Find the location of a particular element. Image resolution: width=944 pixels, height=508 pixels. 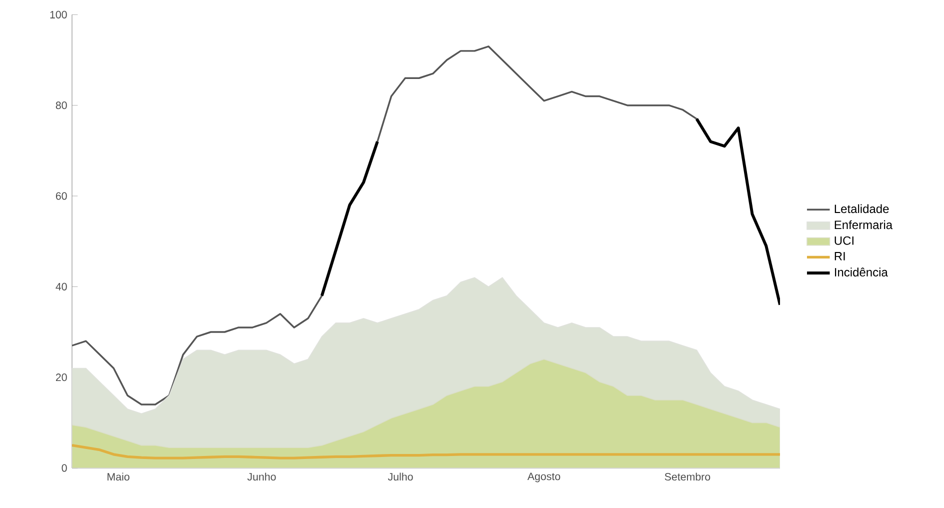

x-tick-label: Junho is located at coordinates (261, 476).